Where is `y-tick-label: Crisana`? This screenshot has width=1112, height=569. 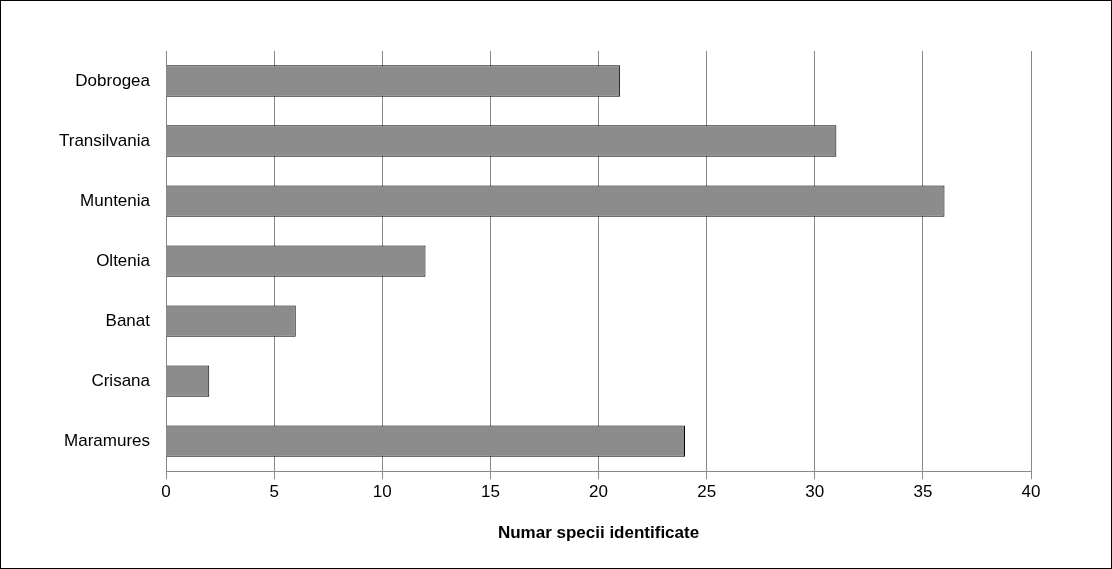
y-tick-label: Crisana is located at coordinates (121, 380).